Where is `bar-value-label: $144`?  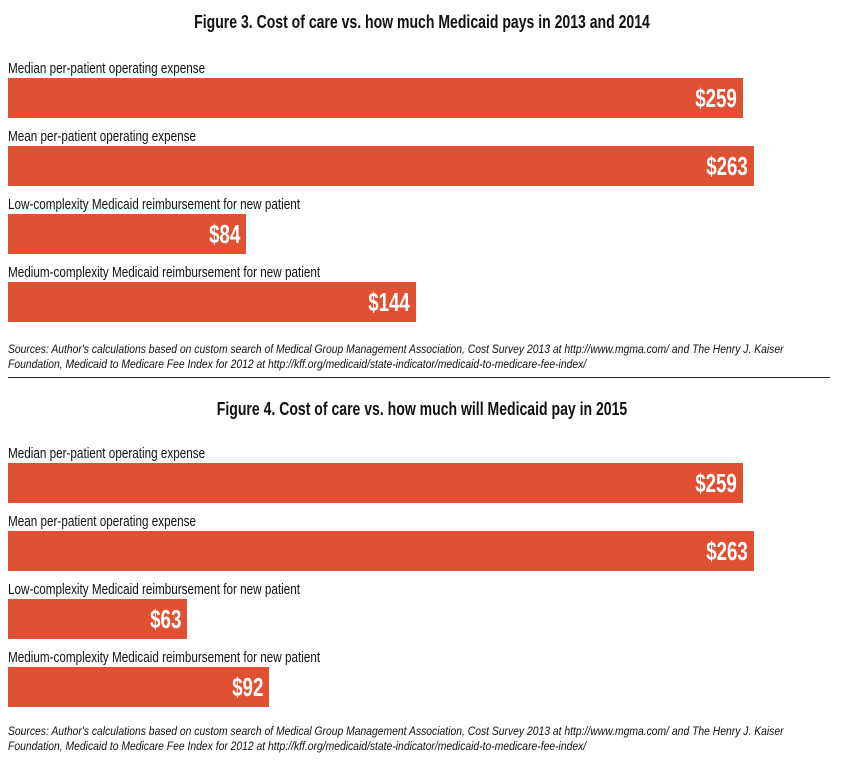
bar-value-label: $144 is located at coordinates (389, 302).